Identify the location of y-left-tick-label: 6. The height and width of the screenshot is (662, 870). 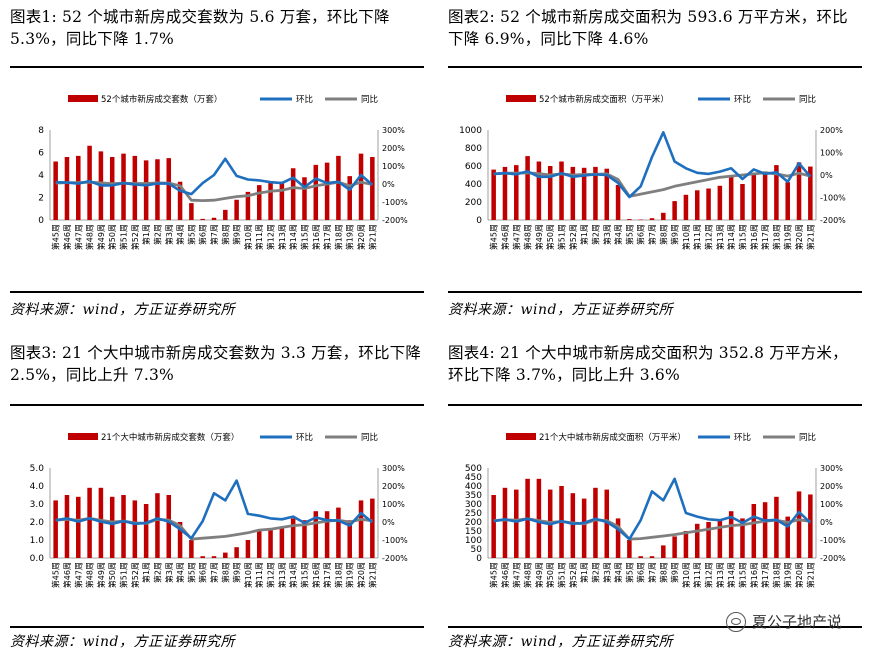
(41, 154).